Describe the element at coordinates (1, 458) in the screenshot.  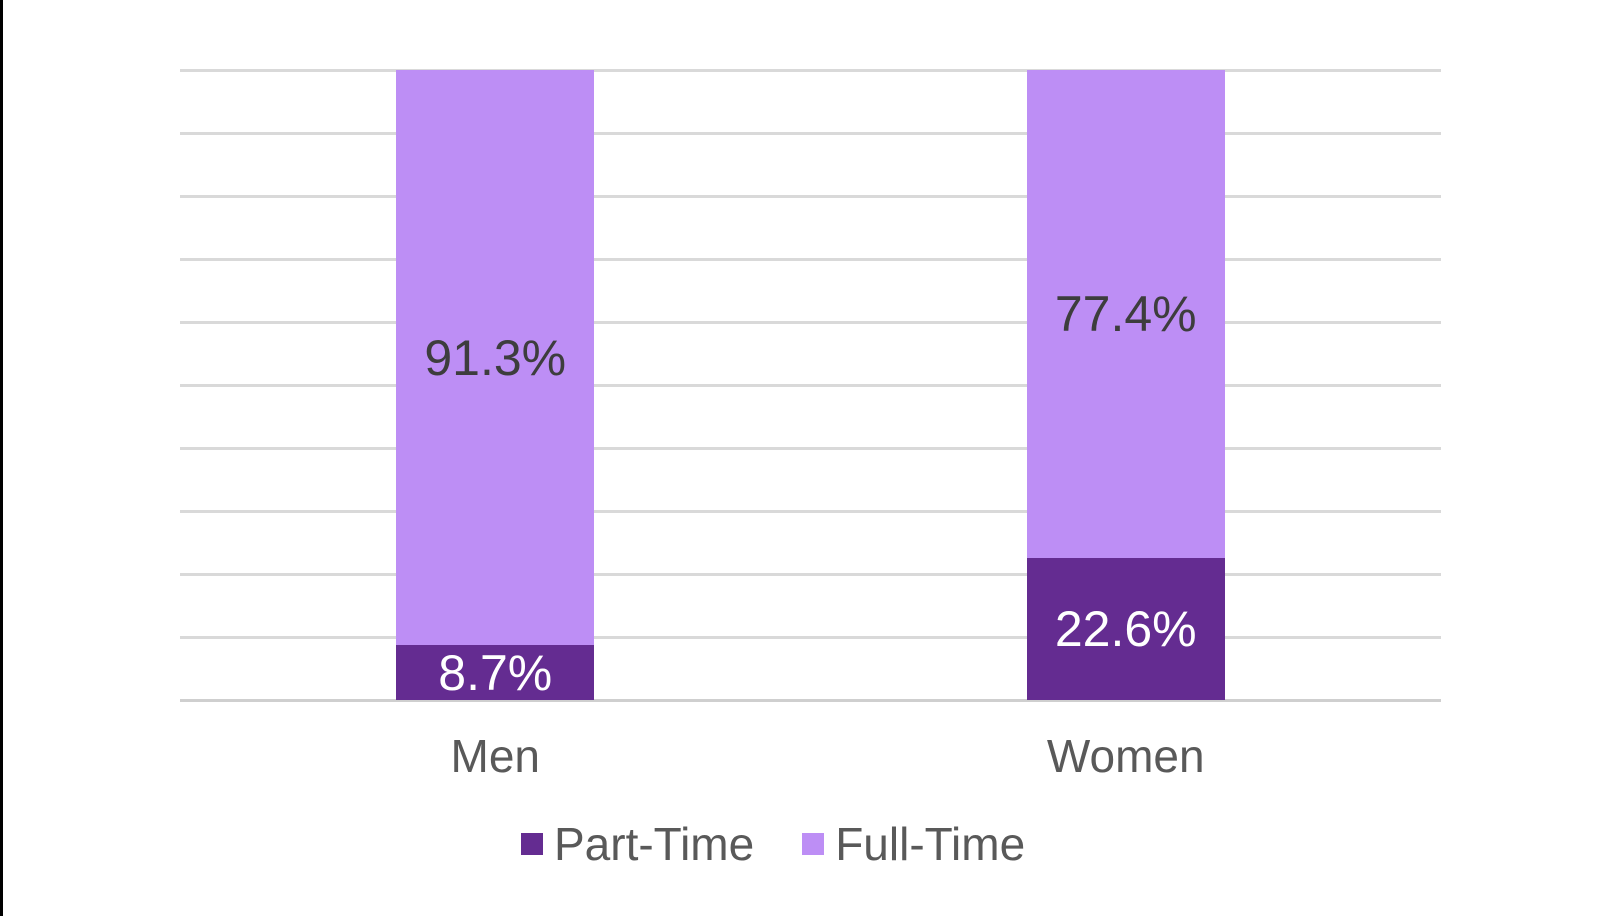
I see `screen-left-border` at that location.